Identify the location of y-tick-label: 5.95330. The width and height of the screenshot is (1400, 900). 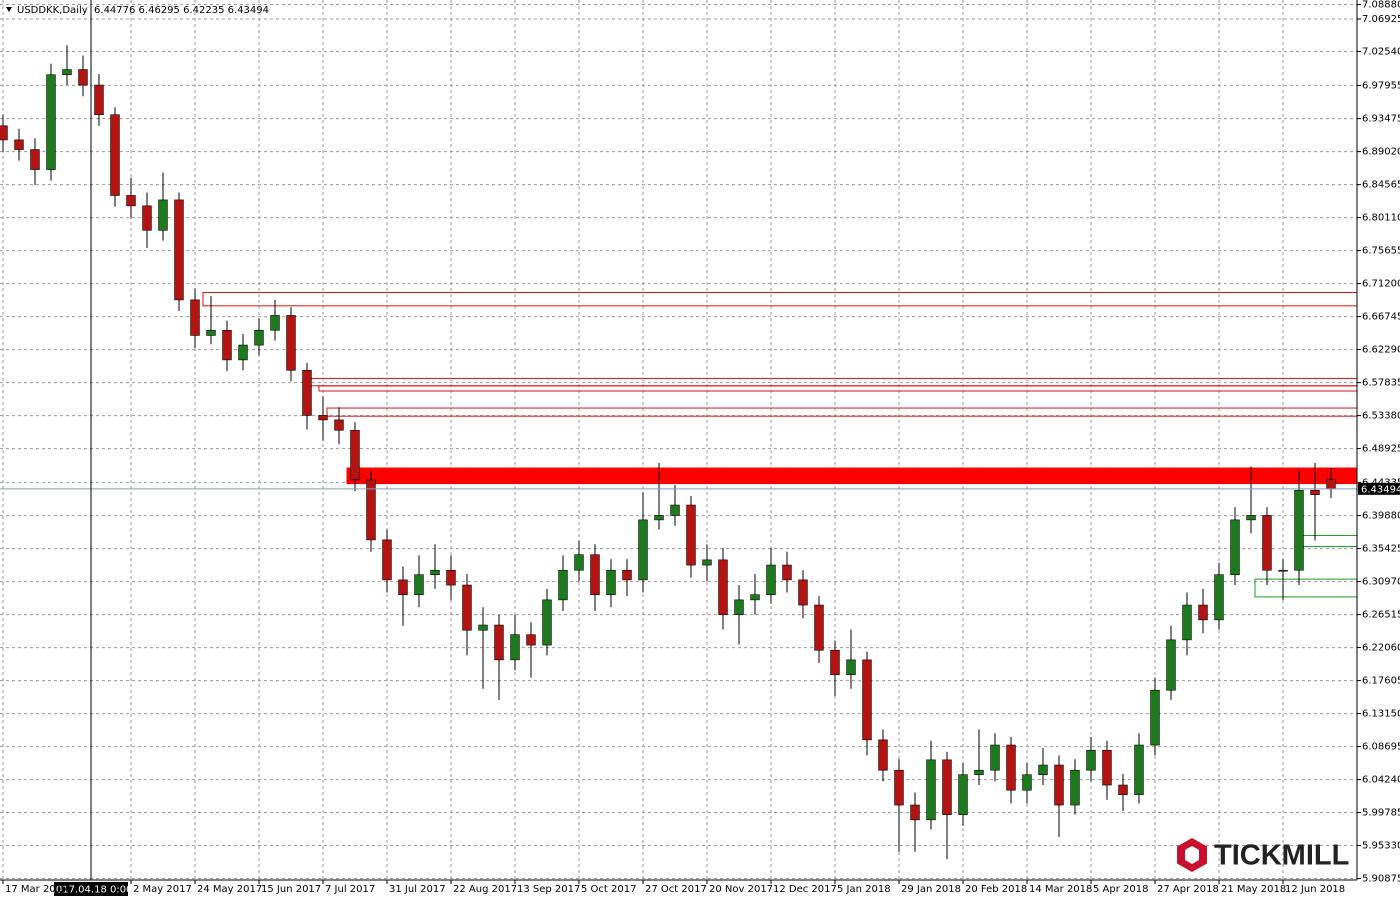
(1381, 846).